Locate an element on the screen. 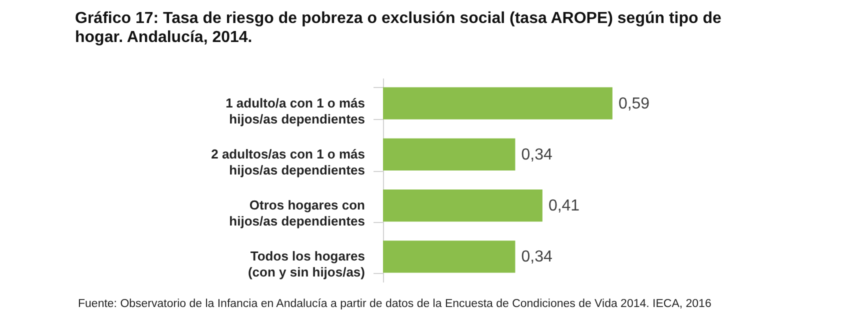  y-tick-label: Todos los hogares (con y sin hijos/as) is located at coordinates (306, 264).